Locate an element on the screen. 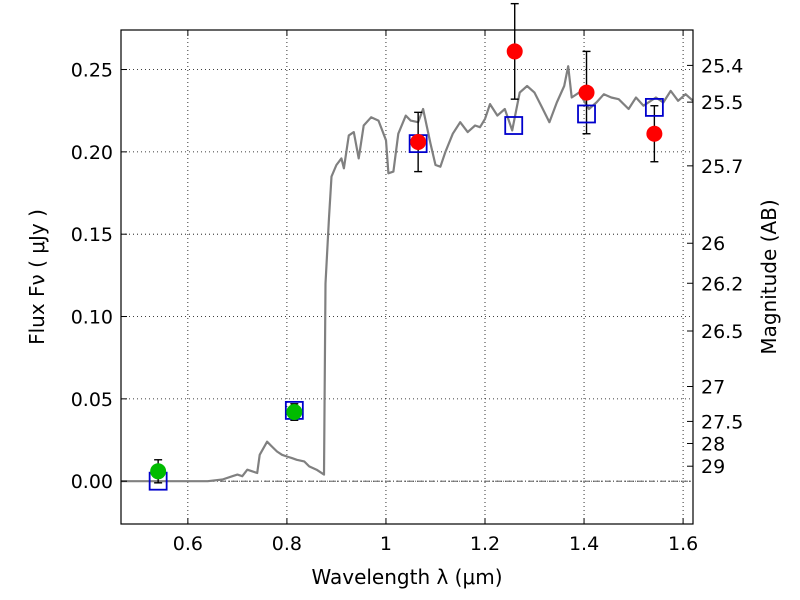  x-tick-label: 1.6 is located at coordinates (683, 544).